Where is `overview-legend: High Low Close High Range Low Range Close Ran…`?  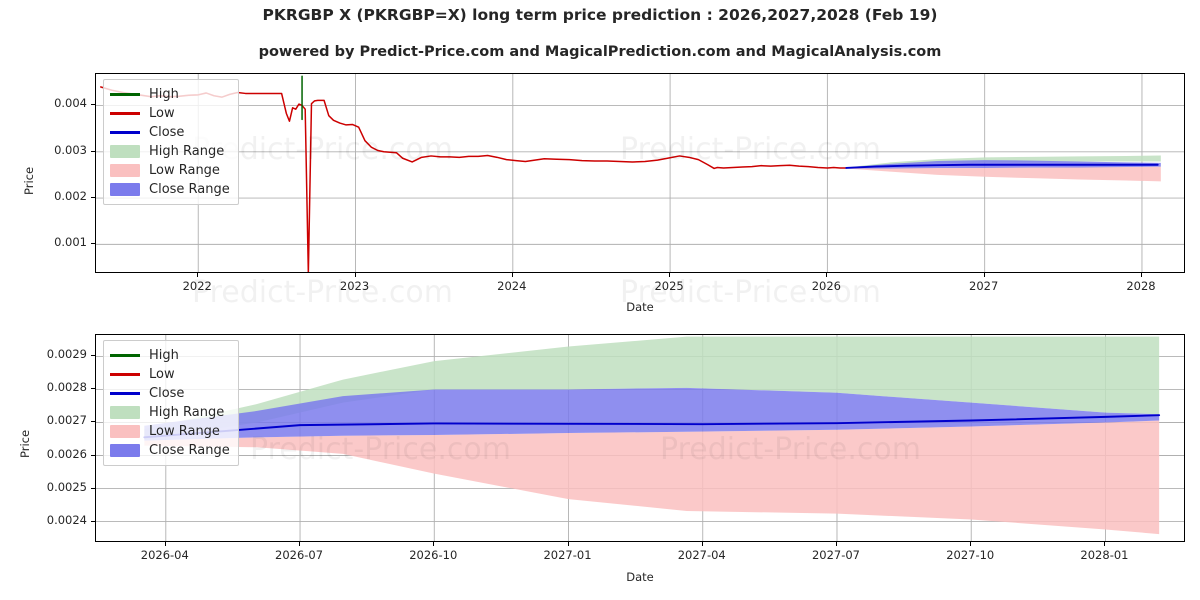
overview-legend: High Low Close High Range Low Range Close Ran… is located at coordinates (171, 142).